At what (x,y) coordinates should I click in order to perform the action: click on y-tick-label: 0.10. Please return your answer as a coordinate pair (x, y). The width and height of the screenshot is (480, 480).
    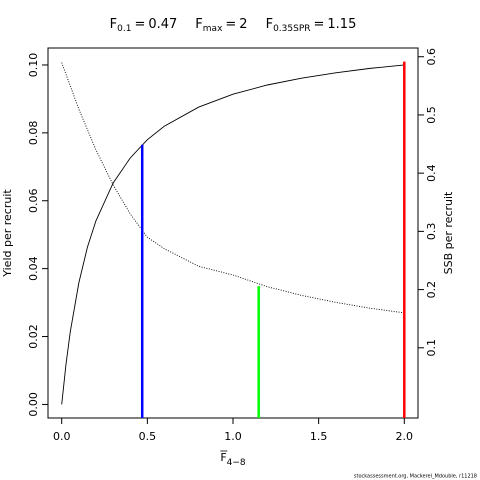
    Looking at the image, I should click on (33, 65).